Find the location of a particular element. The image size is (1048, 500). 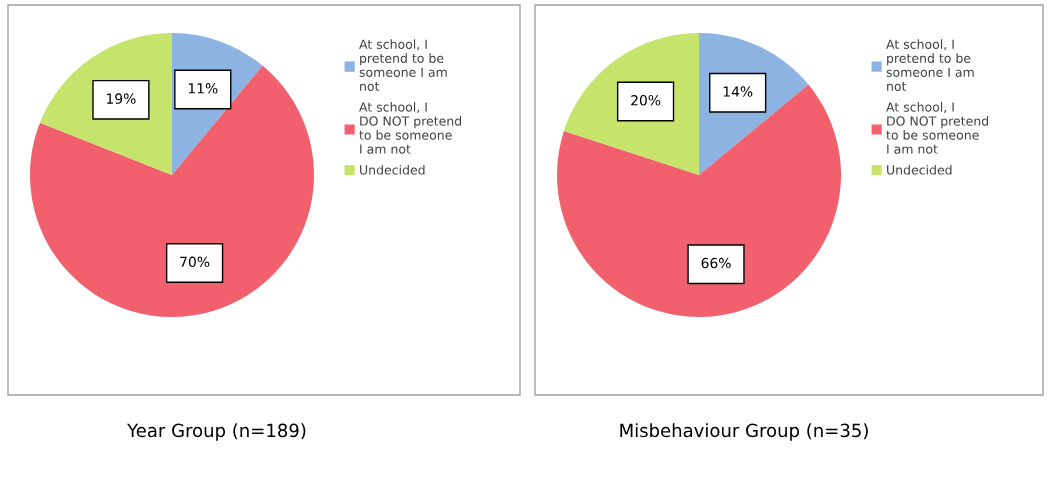

data-label: 66% is located at coordinates (716, 263).